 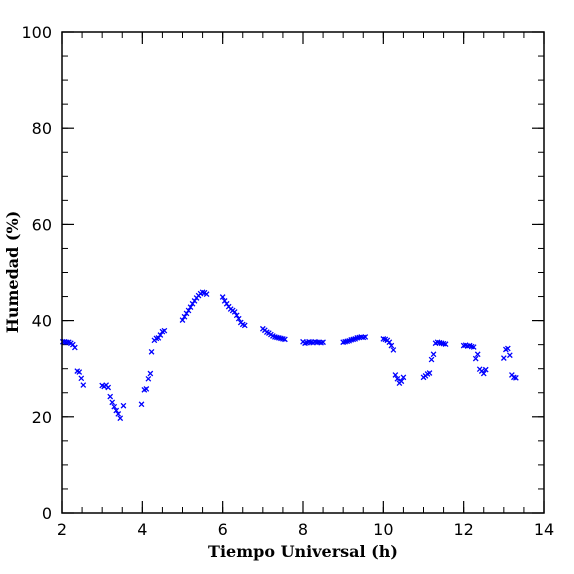 I want to click on x-tick-label: 6, so click(x=223, y=529).